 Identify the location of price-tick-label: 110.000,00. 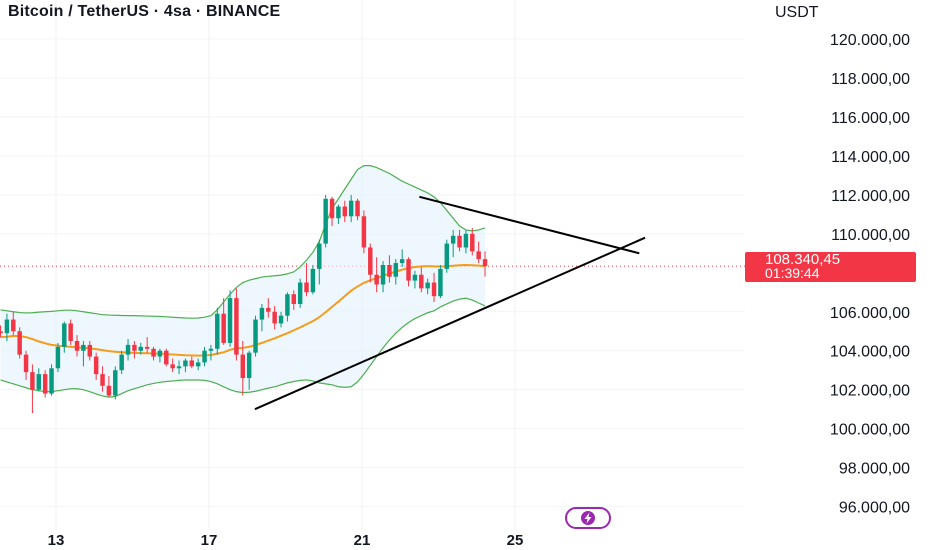
(870, 235).